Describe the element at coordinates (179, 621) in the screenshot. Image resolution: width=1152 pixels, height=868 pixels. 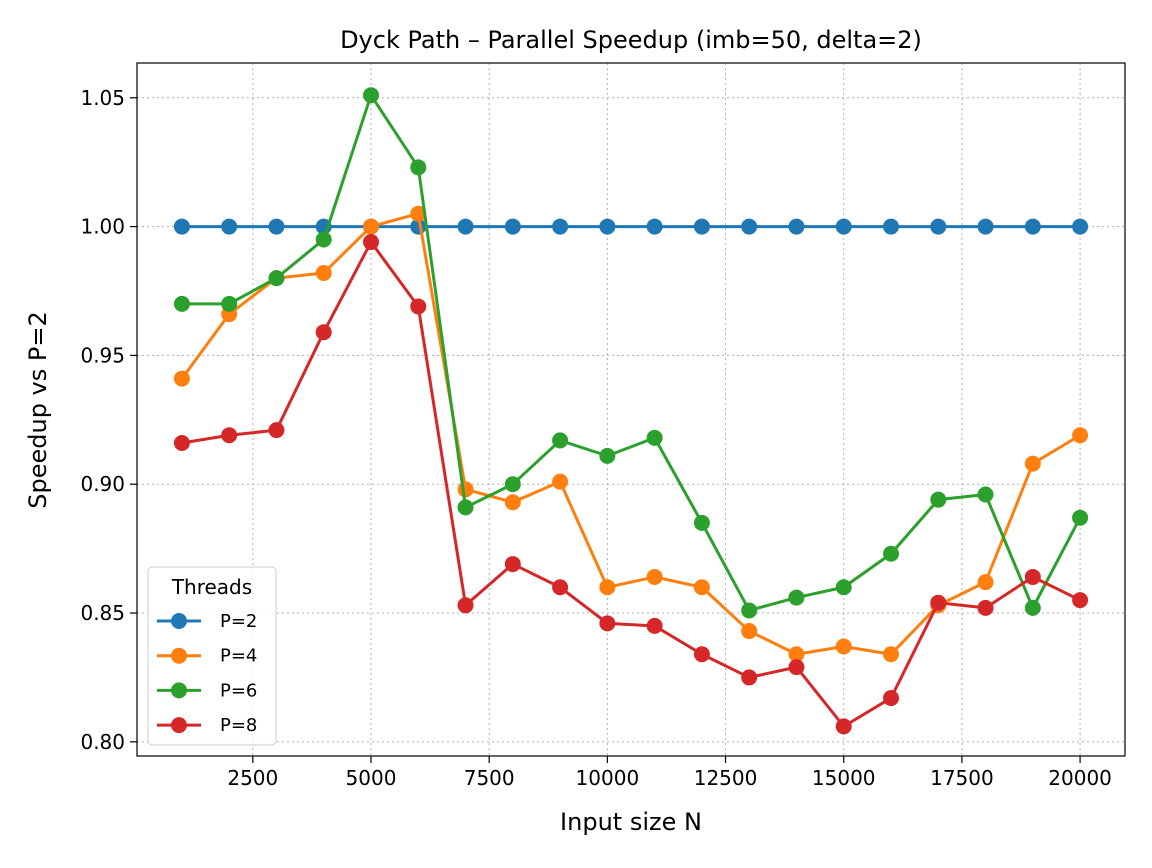
I see `legend-marker-p2` at that location.